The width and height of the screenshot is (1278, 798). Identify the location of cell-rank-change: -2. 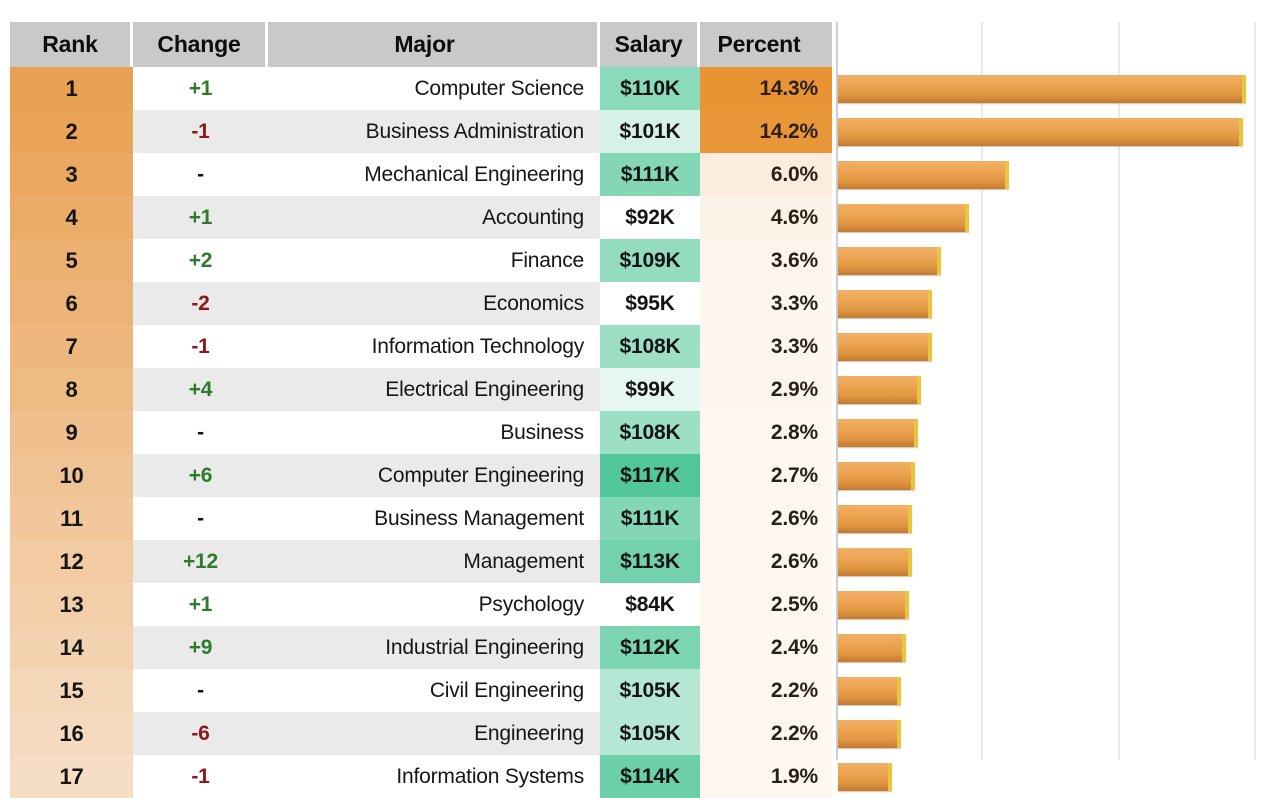
(200, 303).